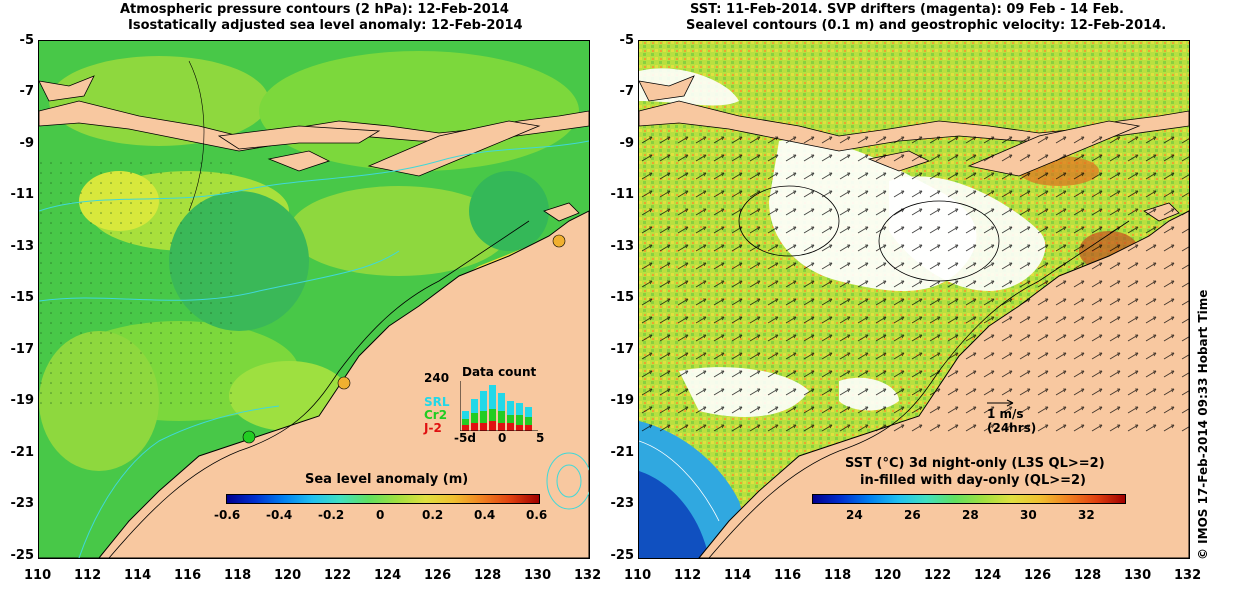 This screenshot has height=590, width=1250. Describe the element at coordinates (912, 515) in the screenshot. I see `sst-tick: 26` at that location.